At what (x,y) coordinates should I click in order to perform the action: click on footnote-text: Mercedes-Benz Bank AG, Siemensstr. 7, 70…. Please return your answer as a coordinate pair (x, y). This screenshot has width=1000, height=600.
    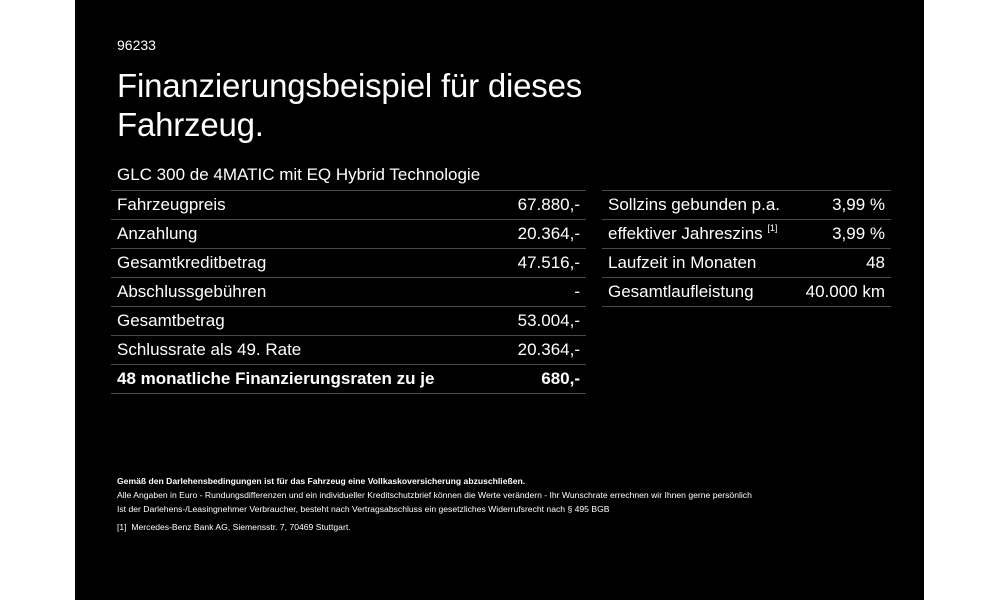
    Looking at the image, I should click on (241, 527).